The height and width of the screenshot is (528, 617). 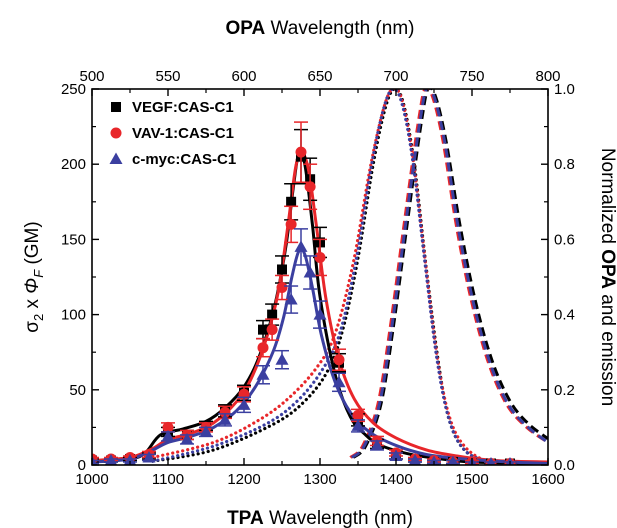 What do you see at coordinates (245, 28) in the screenshot?
I see `top-axis-title-bold: OPA` at bounding box center [245, 28].